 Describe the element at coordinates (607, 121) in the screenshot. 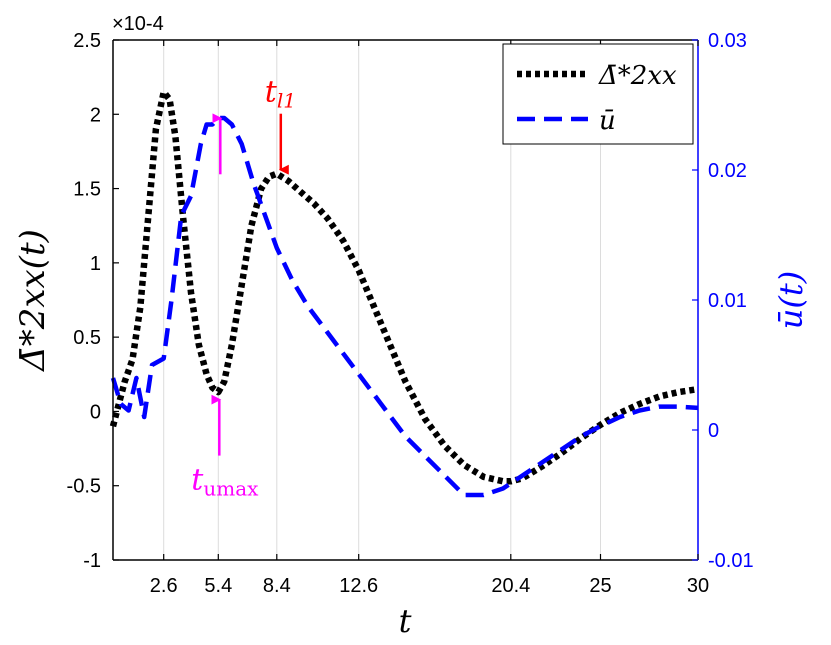

I see `legend-label-u-bar: ū` at that location.